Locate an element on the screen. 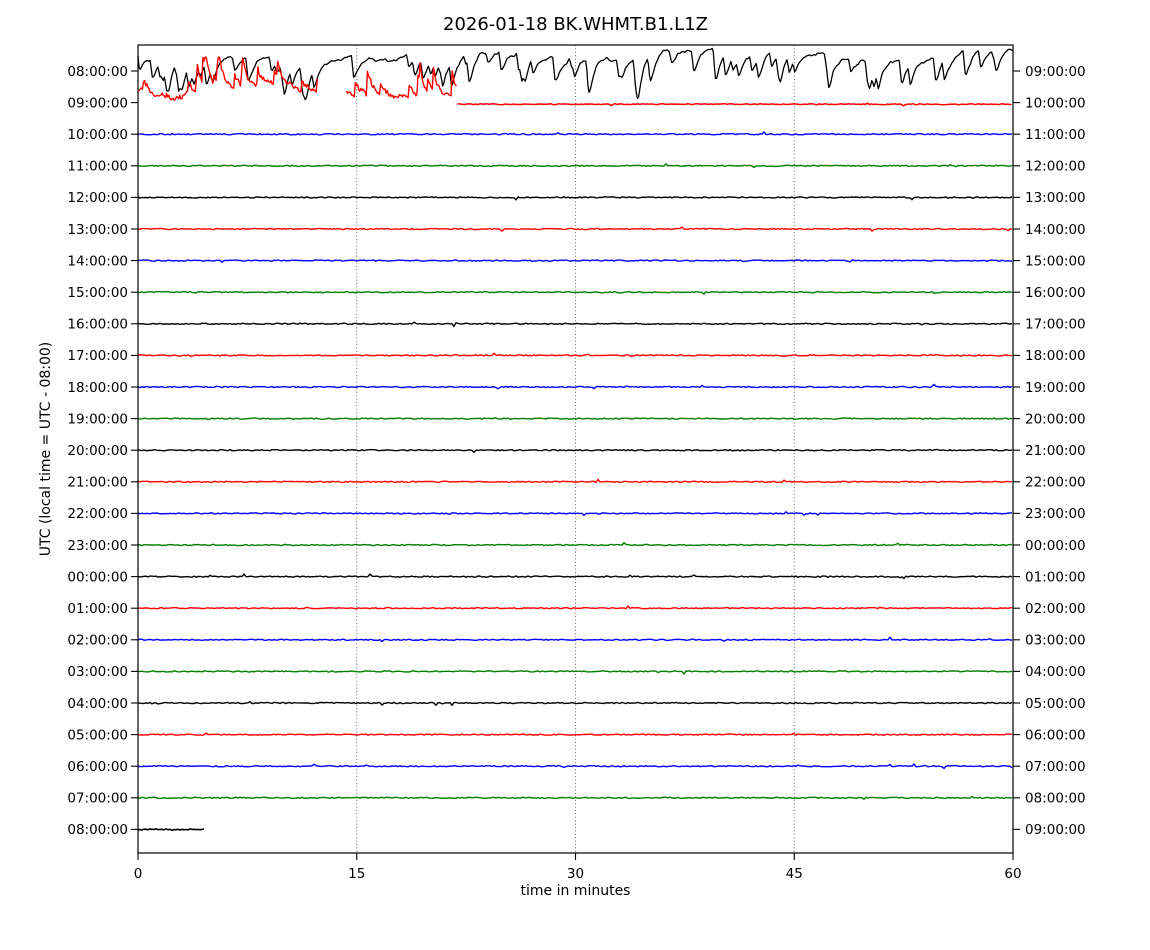 Image resolution: width=1150 pixels, height=950 pixels. utc-time-label: 23:00:00 is located at coordinates (97, 546).